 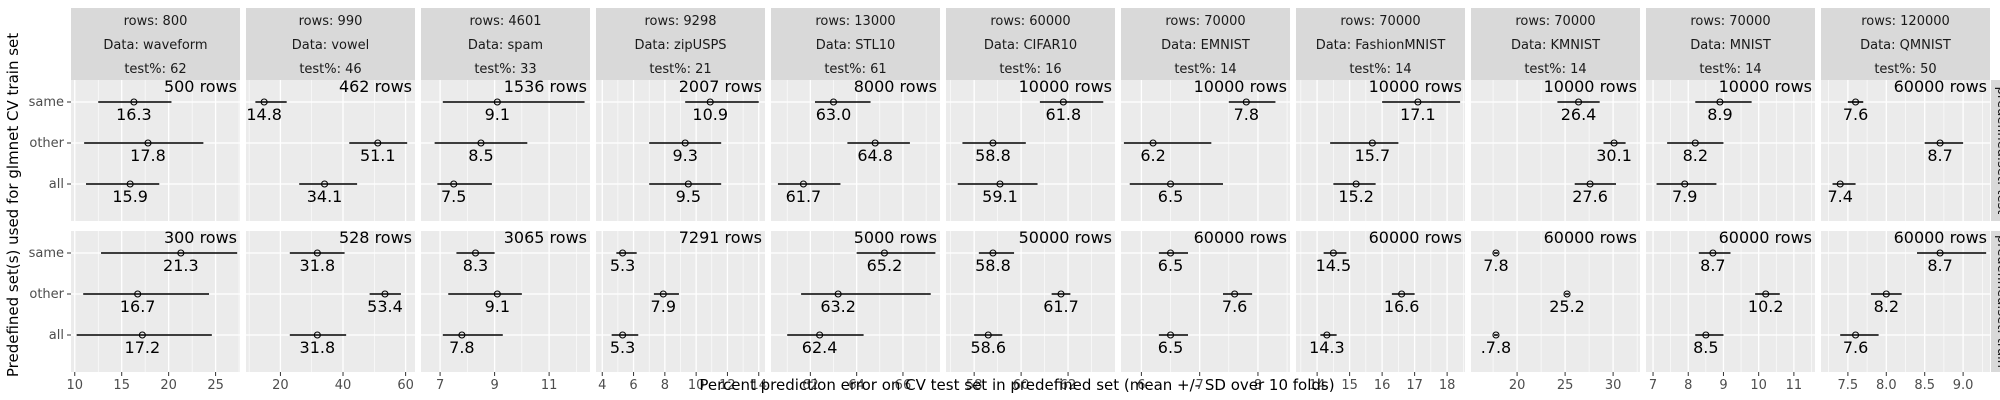 What do you see at coordinates (633, 385) in the screenshot?
I see `x-tick-label: 6` at bounding box center [633, 385].